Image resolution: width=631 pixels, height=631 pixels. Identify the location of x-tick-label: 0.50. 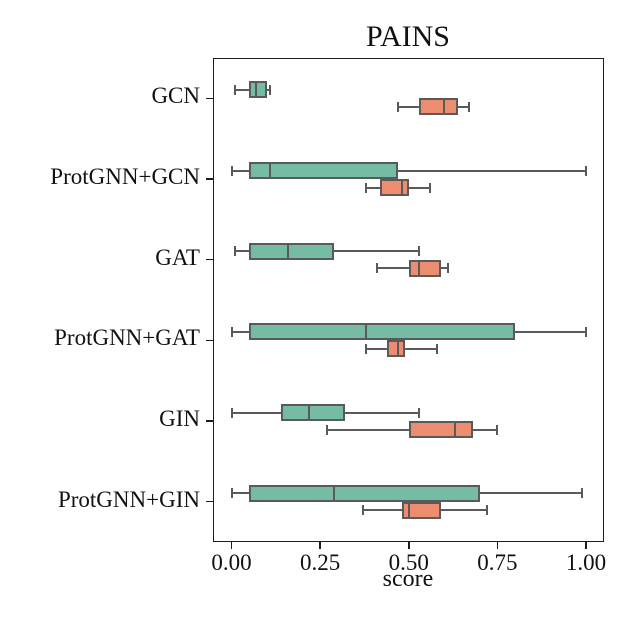
(408, 562).